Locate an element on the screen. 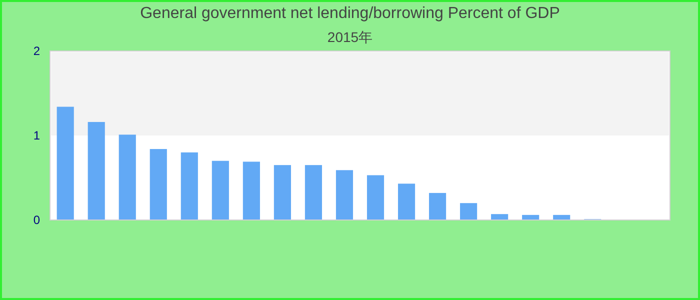 The image size is (700, 300). chart-title: General government net lending/borrowing Percent of GDP is located at coordinates (350, 13).